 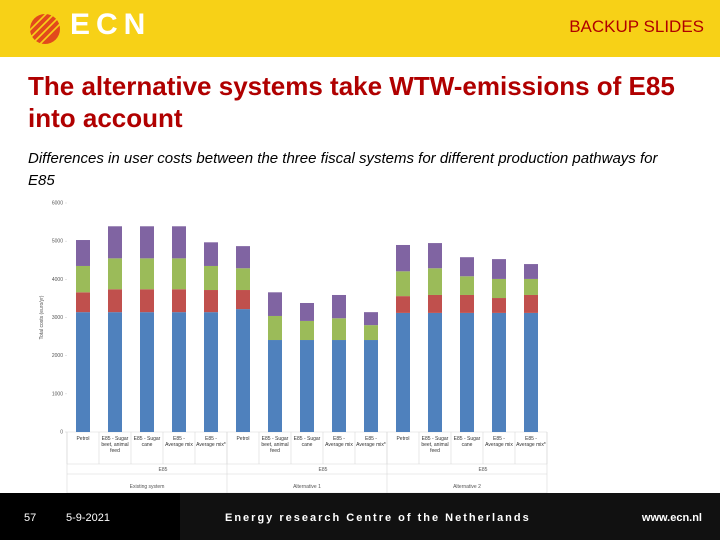 I want to click on date: 5-9-2021, so click(x=88, y=518).